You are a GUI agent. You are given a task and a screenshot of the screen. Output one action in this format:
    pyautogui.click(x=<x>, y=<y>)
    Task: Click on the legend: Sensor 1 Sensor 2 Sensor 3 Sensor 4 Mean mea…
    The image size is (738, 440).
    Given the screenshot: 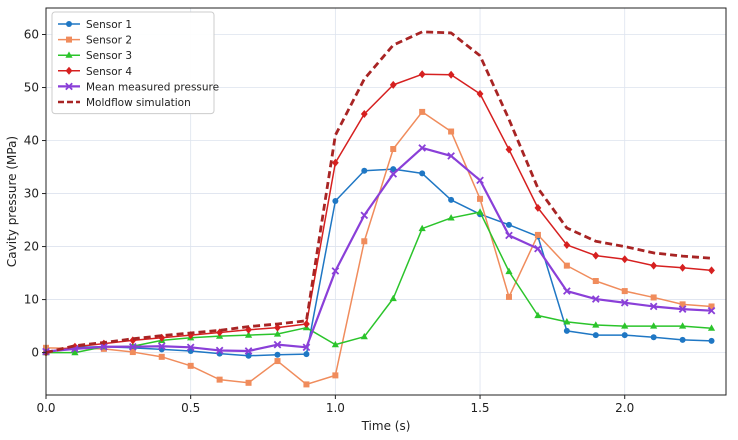 What is the action you would take?
    pyautogui.click(x=135, y=63)
    